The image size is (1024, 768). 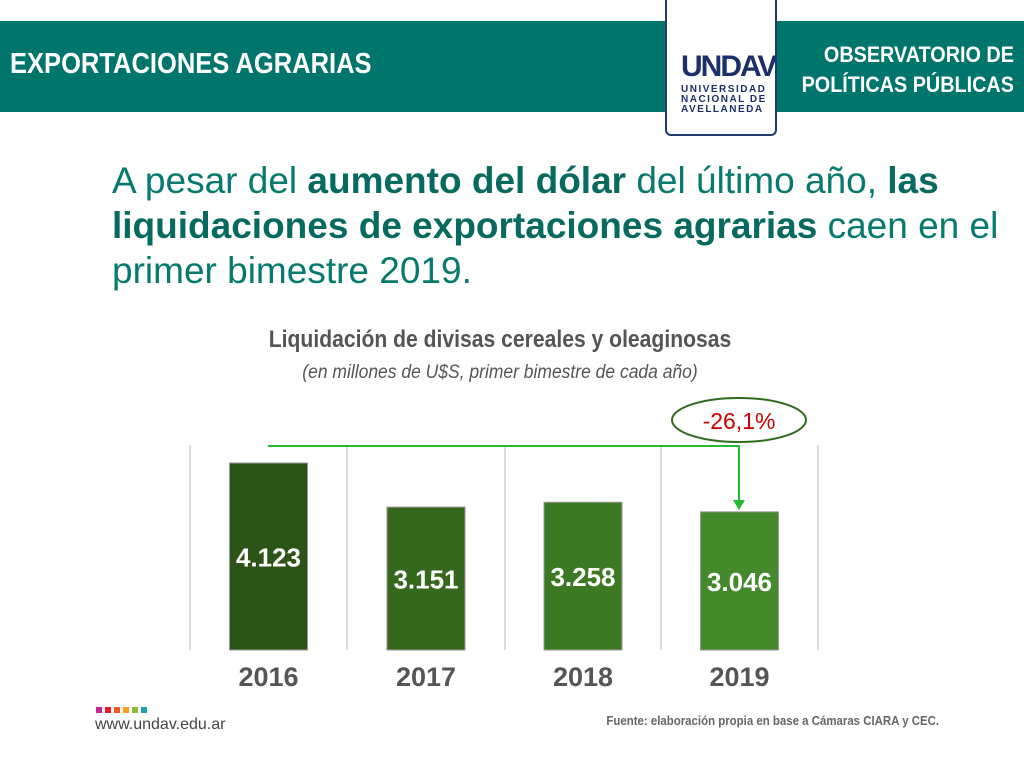 I want to click on data-label: 3.258, so click(x=582, y=577).